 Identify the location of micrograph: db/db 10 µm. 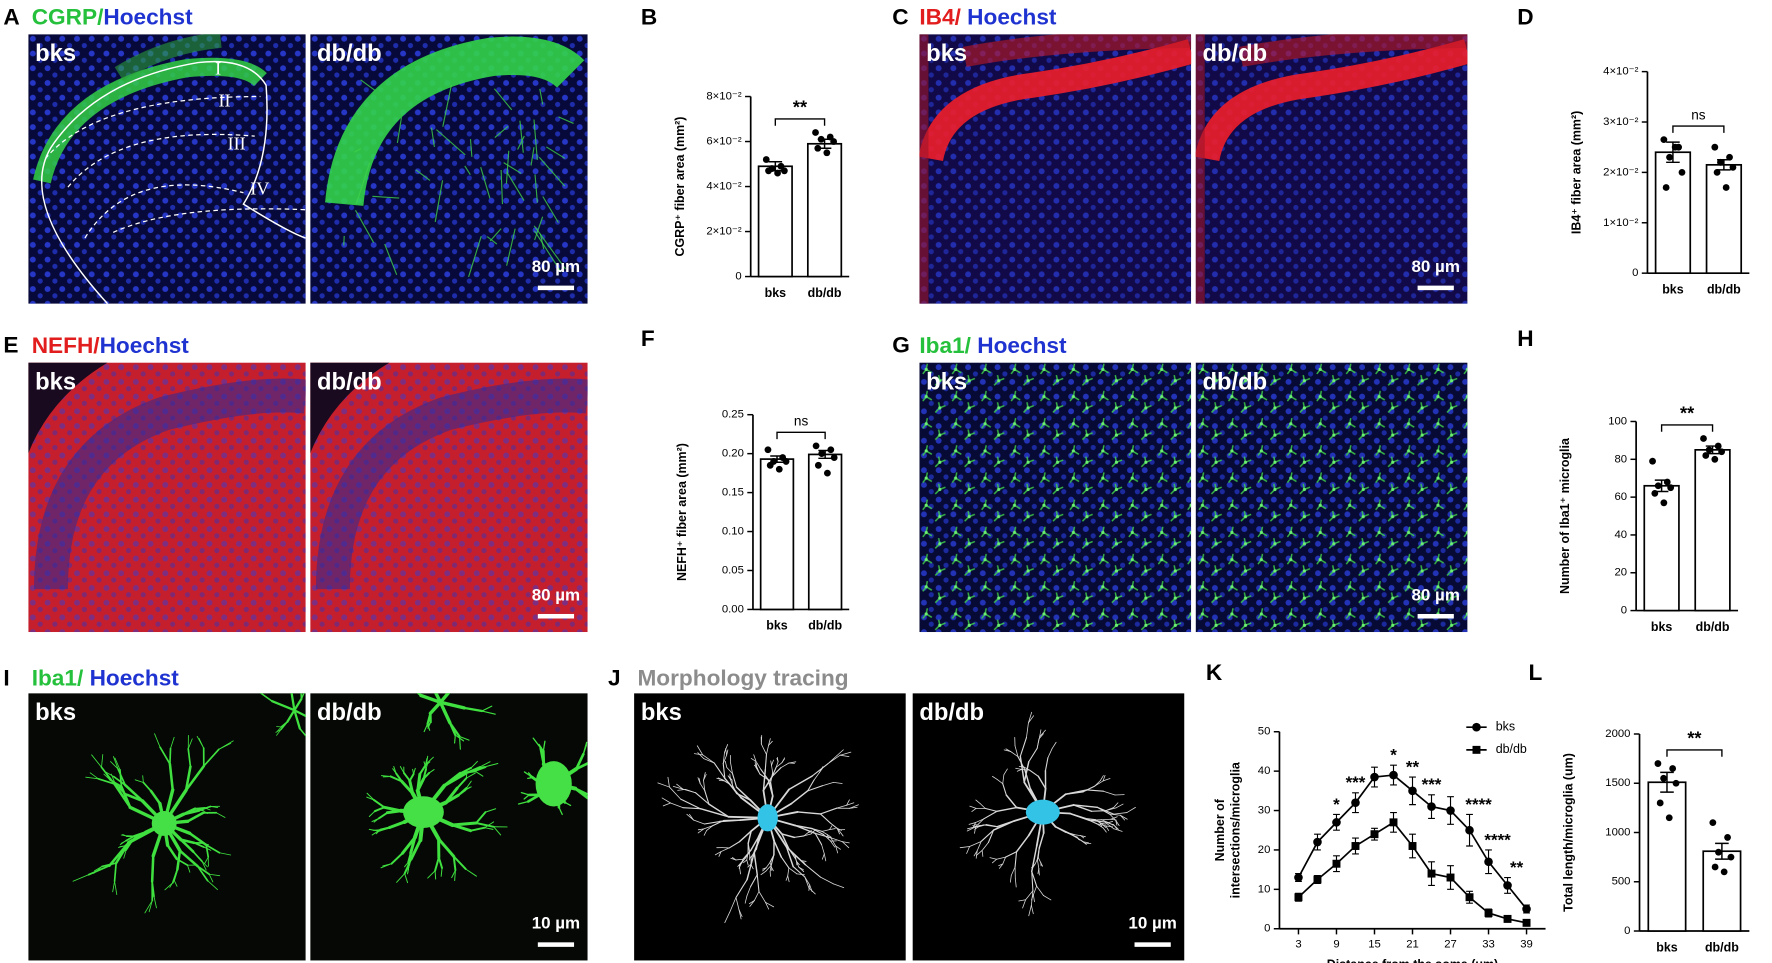
(451, 814).